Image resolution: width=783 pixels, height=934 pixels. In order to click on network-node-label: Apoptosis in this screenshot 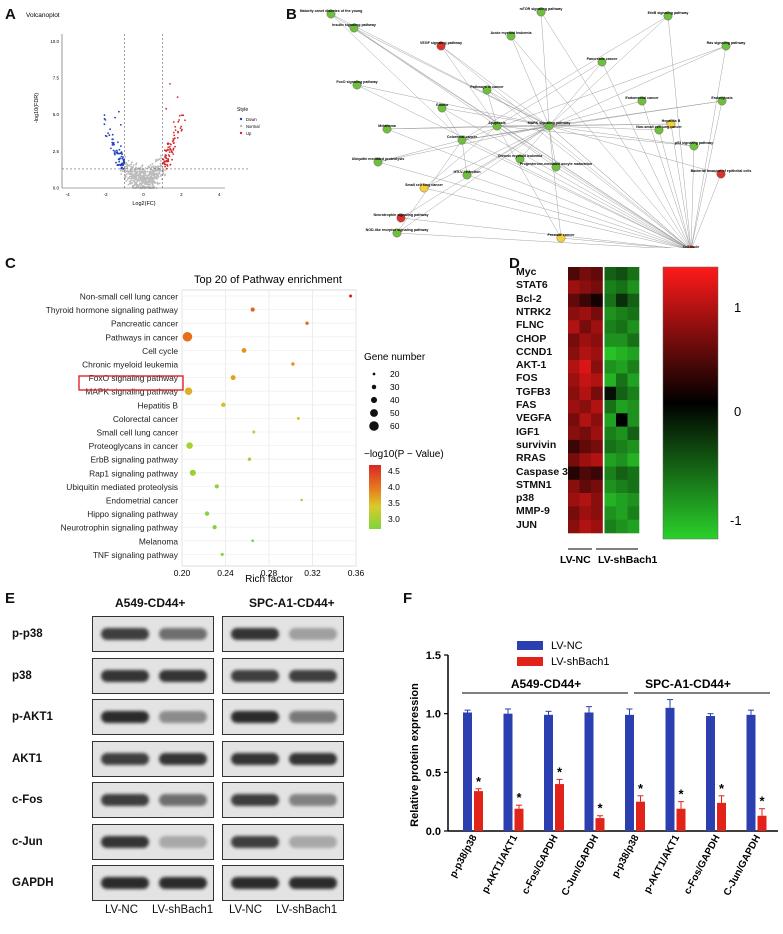, I will do `click(497, 123)`.